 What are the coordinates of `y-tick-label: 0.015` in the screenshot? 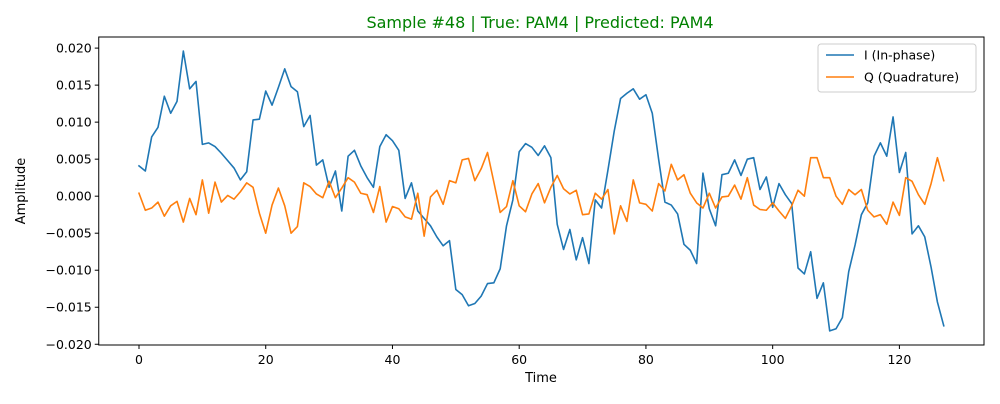 It's located at (74, 85).